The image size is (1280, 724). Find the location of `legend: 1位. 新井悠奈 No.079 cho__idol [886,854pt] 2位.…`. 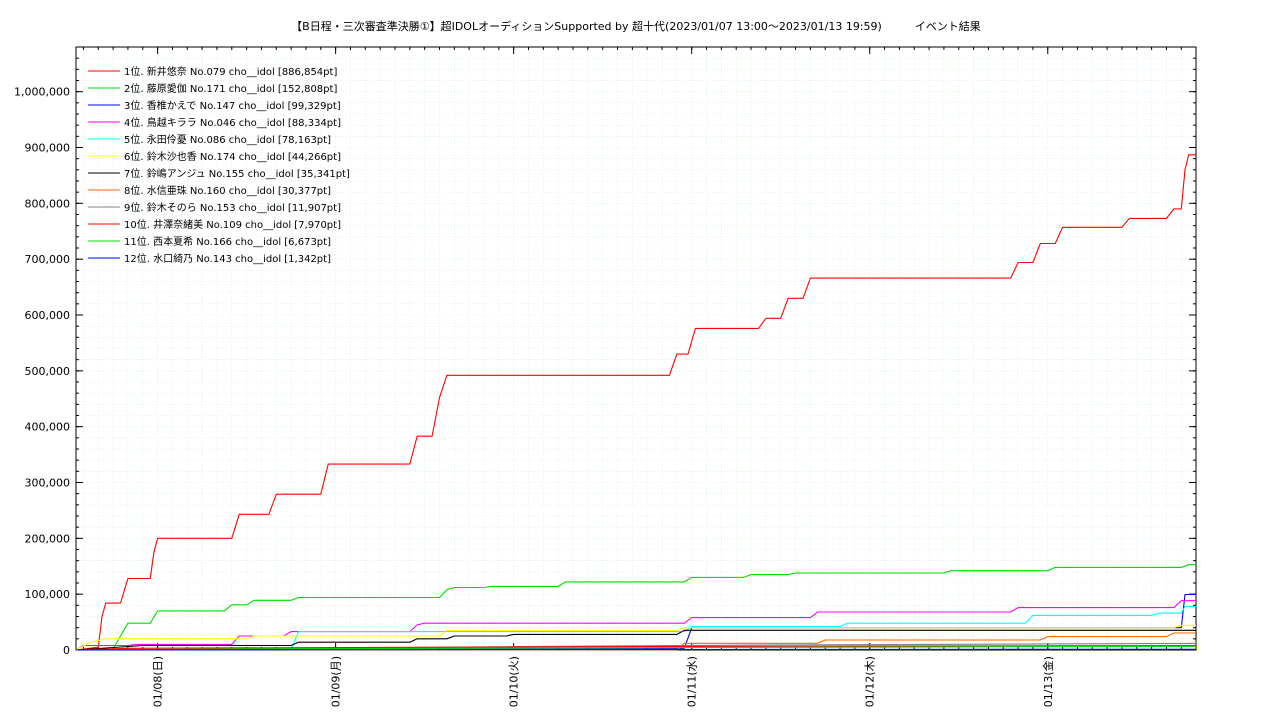

legend: 1位. 新井悠奈 No.079 cho__idol [886,854pt] 2位.… is located at coordinates (219, 165).